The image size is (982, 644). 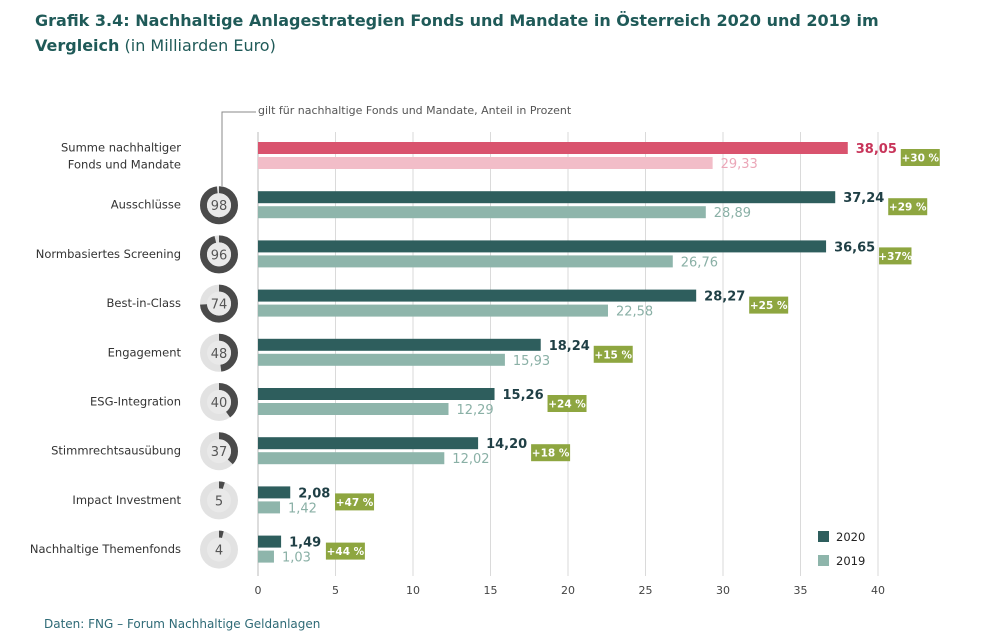 What do you see at coordinates (569, 346) in the screenshot?
I see `value-label-2020: 18,24` at bounding box center [569, 346].